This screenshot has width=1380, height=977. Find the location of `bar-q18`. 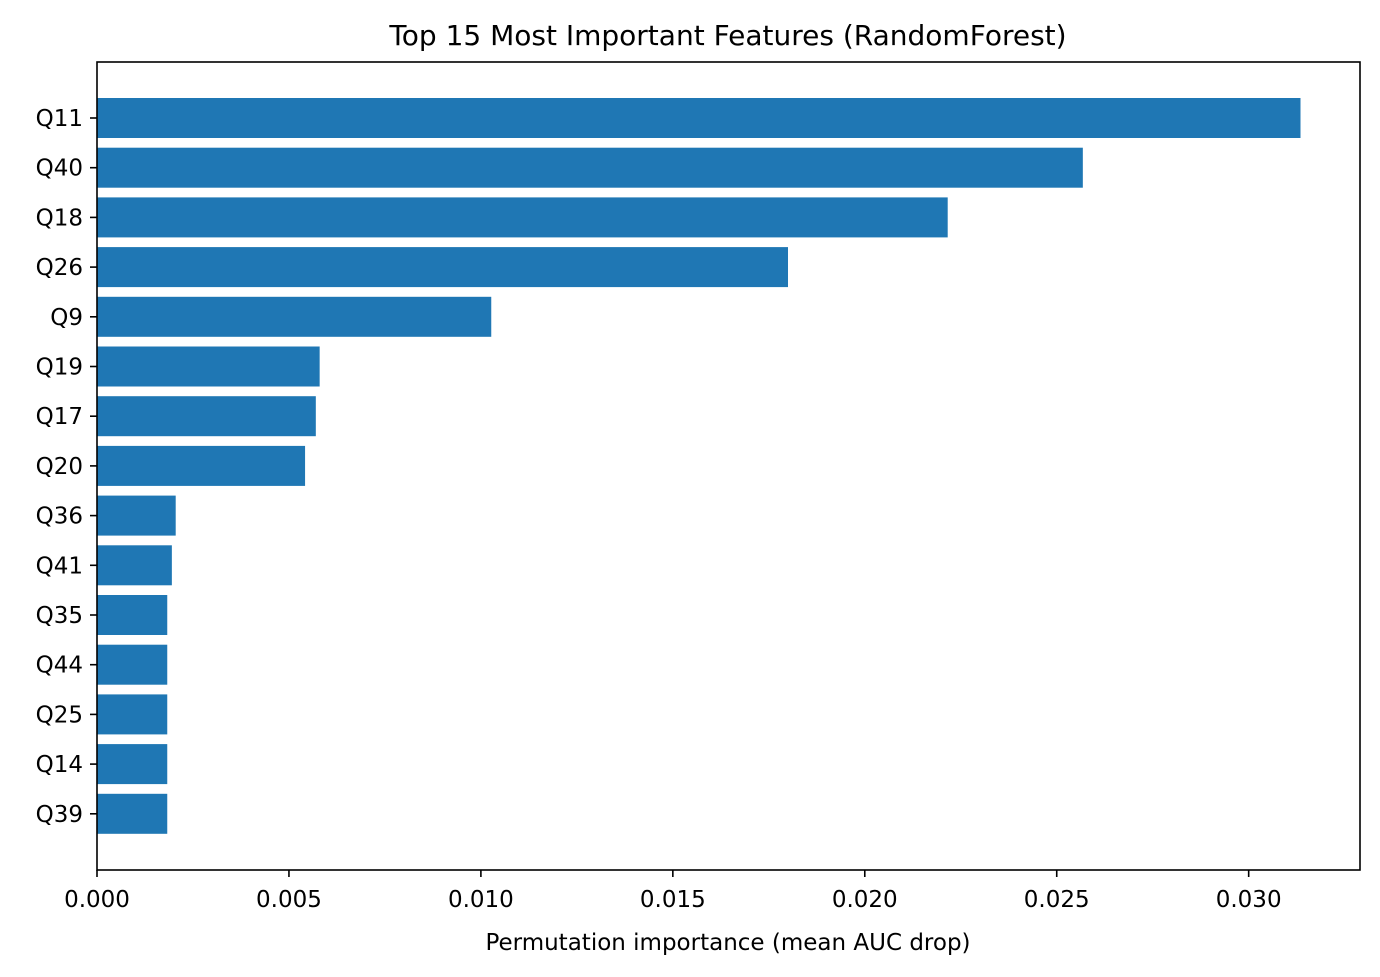

bar-q18 is located at coordinates (522, 217).